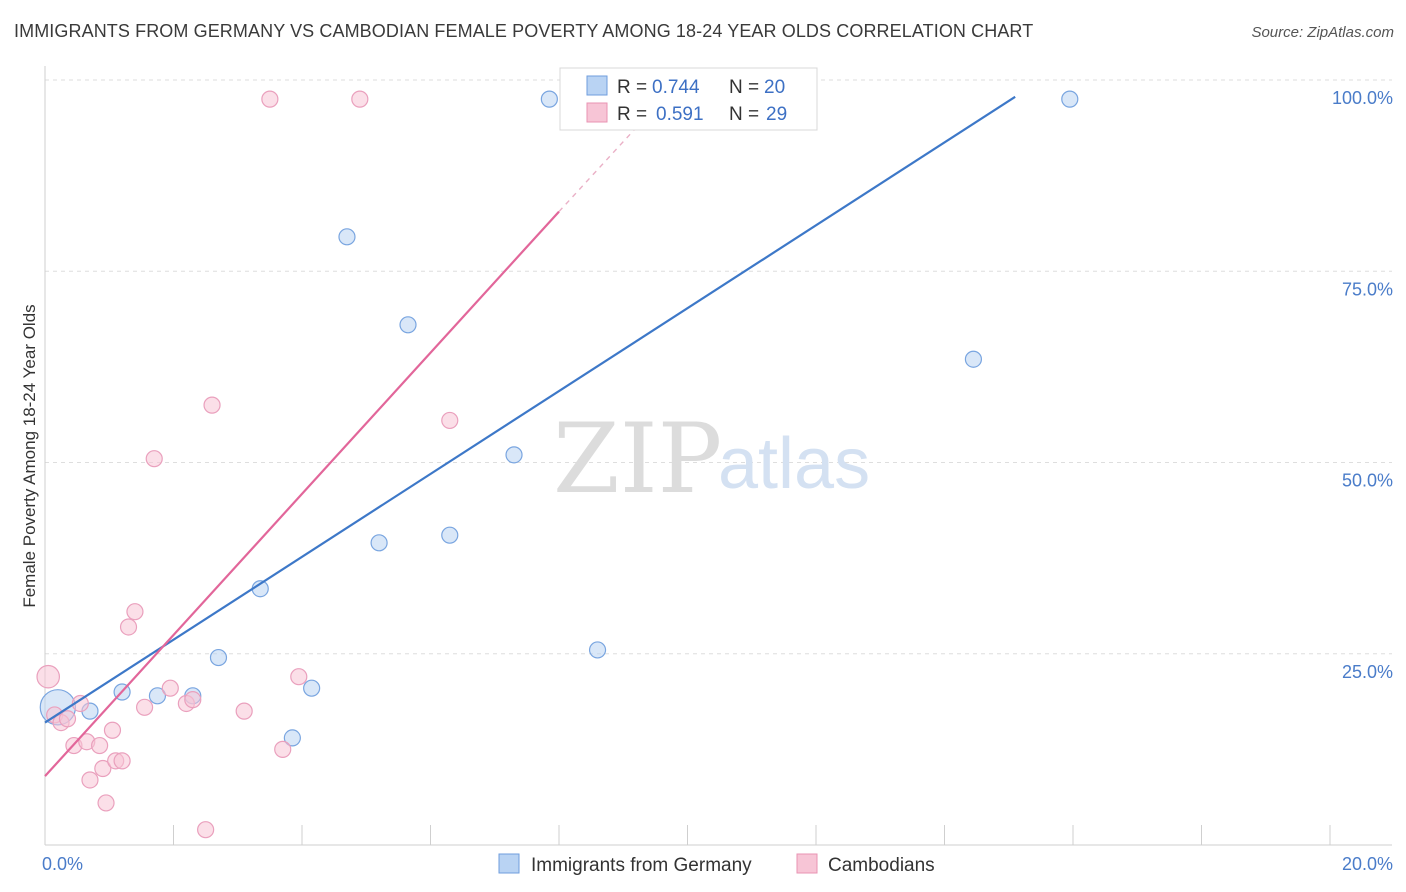  Describe the element at coordinates (509, 863) in the screenshot. I see `bottom-legend-swatch-germany` at that location.